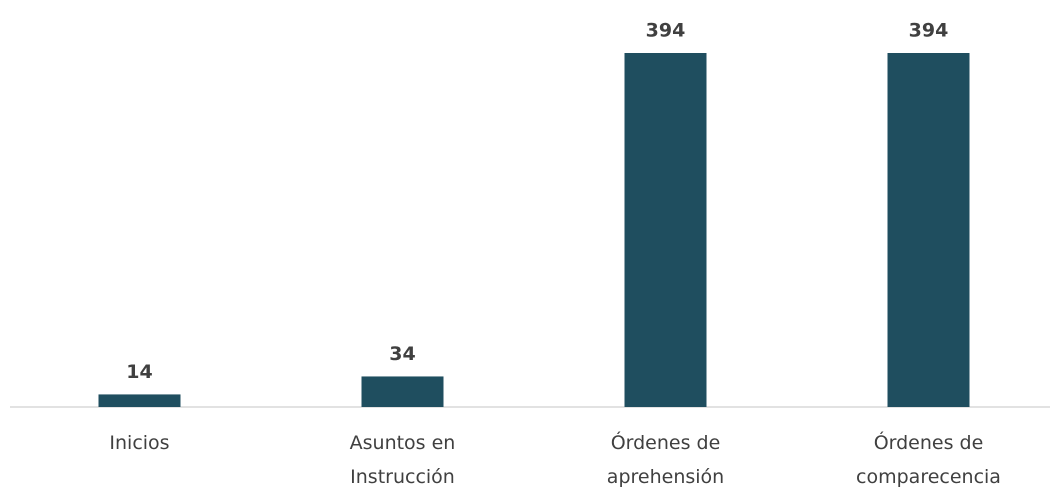 The height and width of the screenshot is (494, 1052). What do you see at coordinates (665, 460) in the screenshot?
I see `category-label: Órdenes de aprehensión` at bounding box center [665, 460].